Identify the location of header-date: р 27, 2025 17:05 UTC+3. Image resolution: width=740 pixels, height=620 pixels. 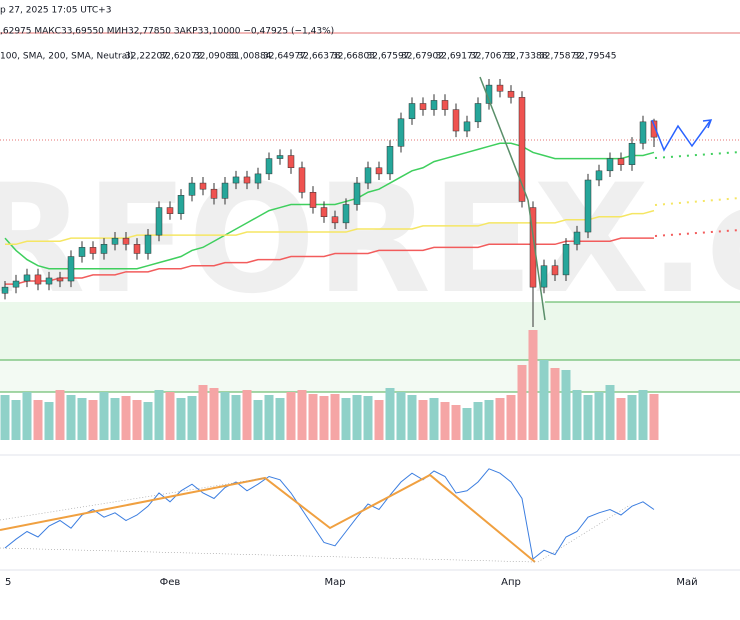
(55, 11).